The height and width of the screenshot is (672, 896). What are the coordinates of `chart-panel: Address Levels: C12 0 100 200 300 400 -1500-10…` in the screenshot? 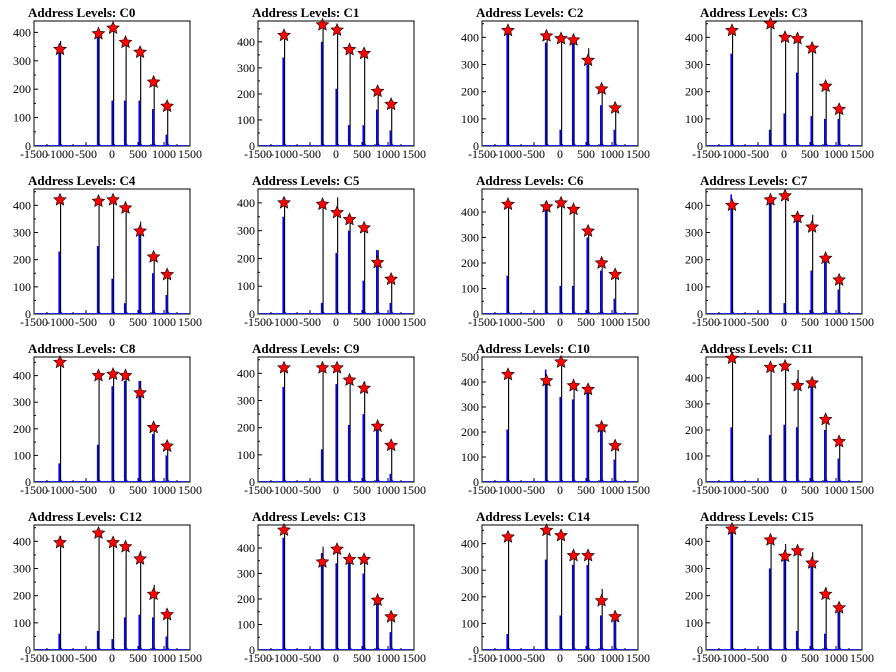 It's located at (107, 587).